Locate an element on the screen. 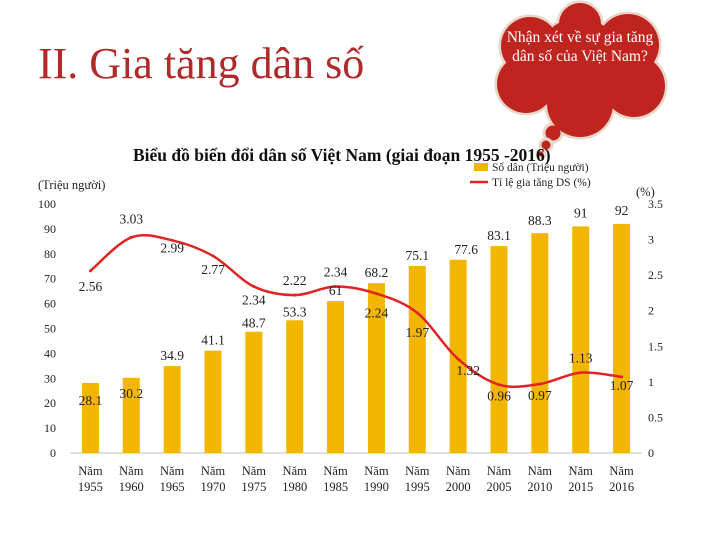 The height and width of the screenshot is (540, 720). right-tick-label: 0.5 is located at coordinates (655, 417).